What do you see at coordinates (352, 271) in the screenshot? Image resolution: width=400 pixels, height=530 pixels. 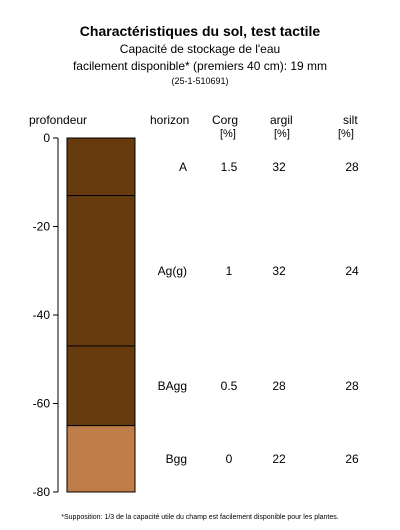 I see `silt-value: 24` at bounding box center [352, 271].